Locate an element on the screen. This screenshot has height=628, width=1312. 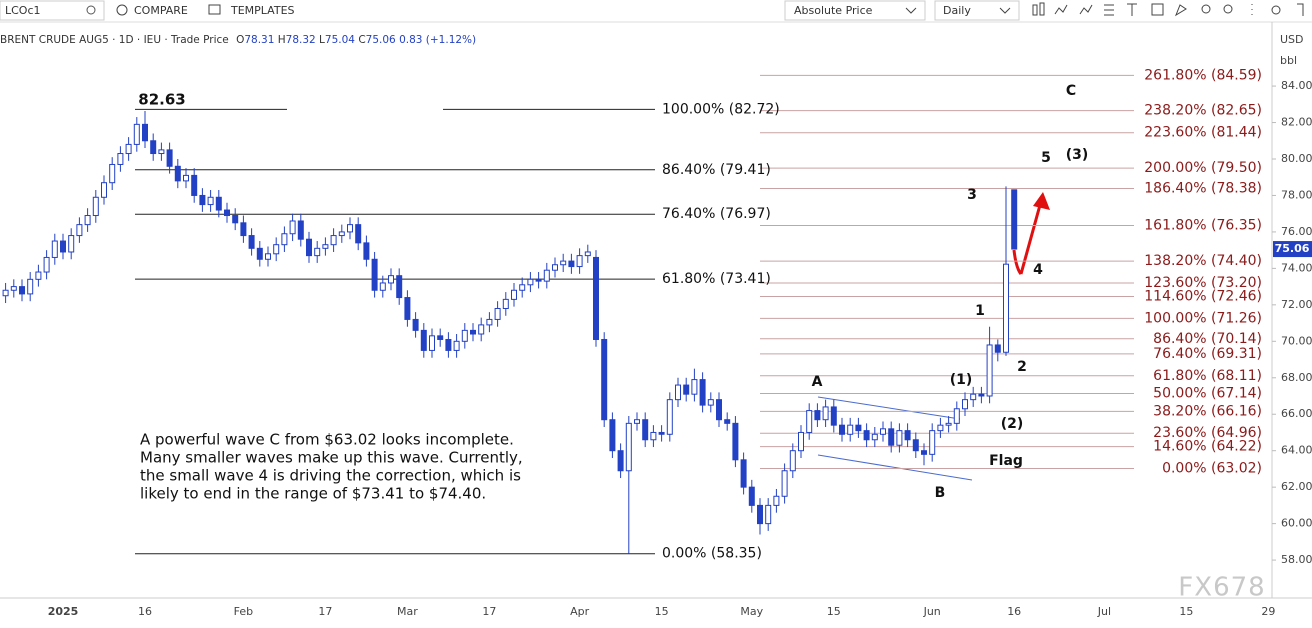
price-tag is located at coordinates (1292, 249).